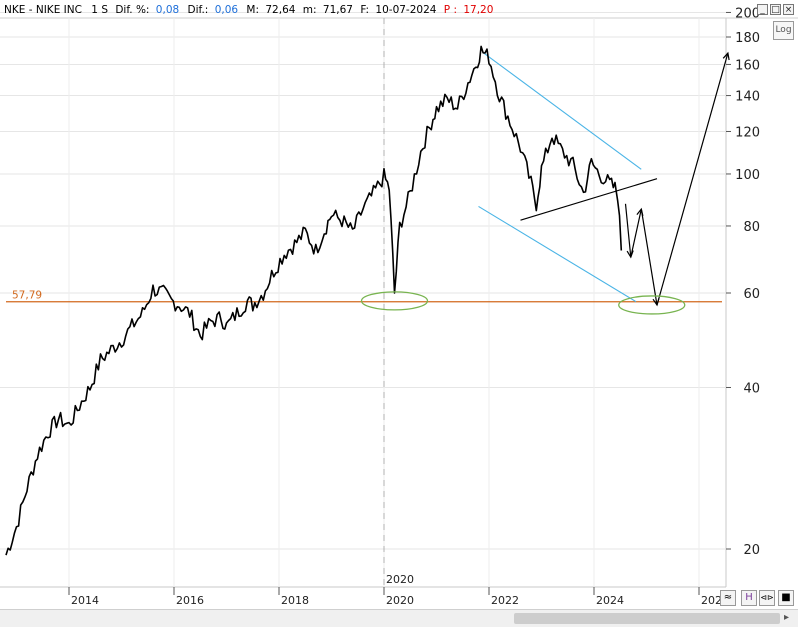  Describe the element at coordinates (338, 10) in the screenshot. I see `min-value: 71,67` at that location.